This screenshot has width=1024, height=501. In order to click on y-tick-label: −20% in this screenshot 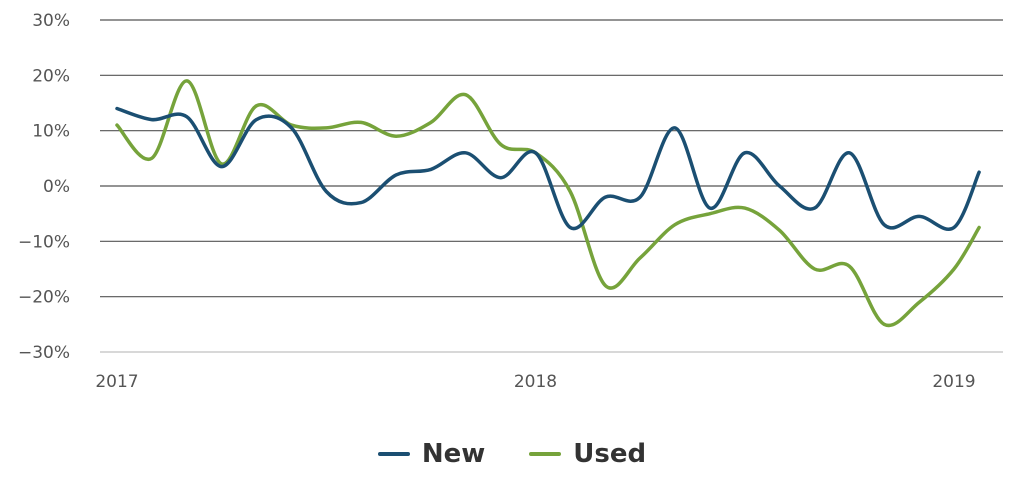, I will do `click(44, 298)`.